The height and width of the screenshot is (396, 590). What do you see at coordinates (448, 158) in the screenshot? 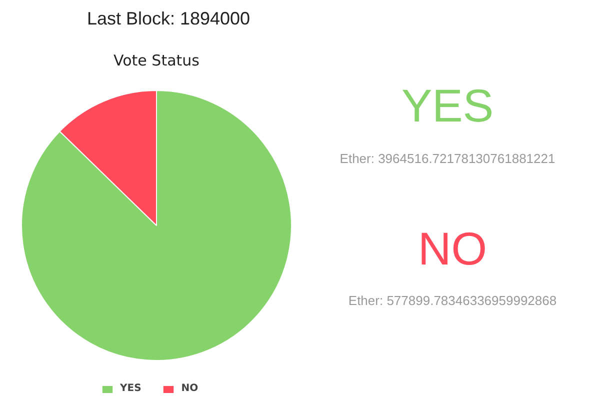
I see `text: Ether: 3964516.72178130761881221` at bounding box center [448, 158].